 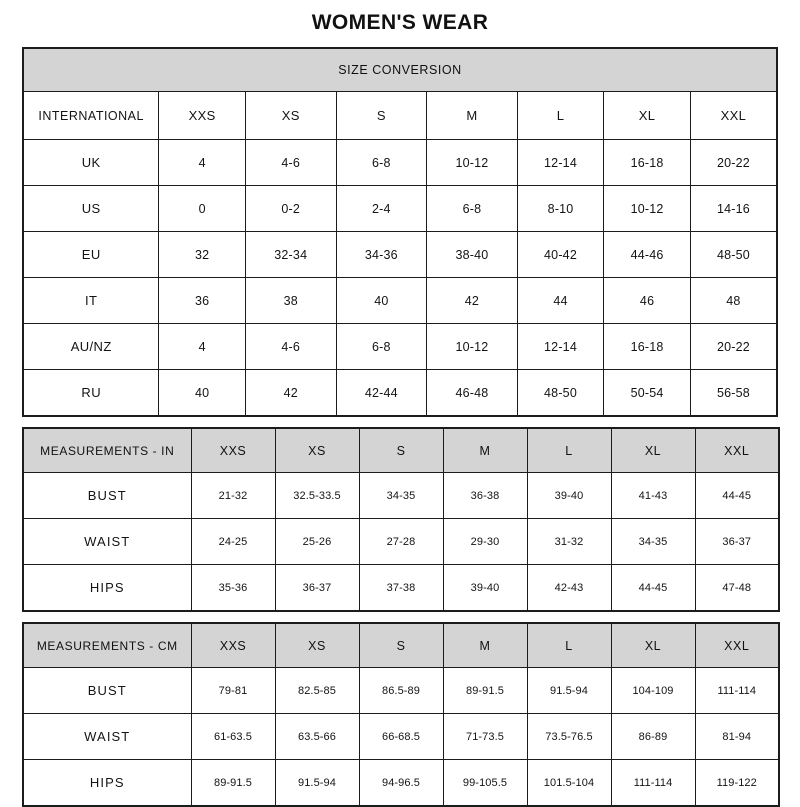 I want to click on cell-ru-s: 42-44, so click(x=381, y=393).